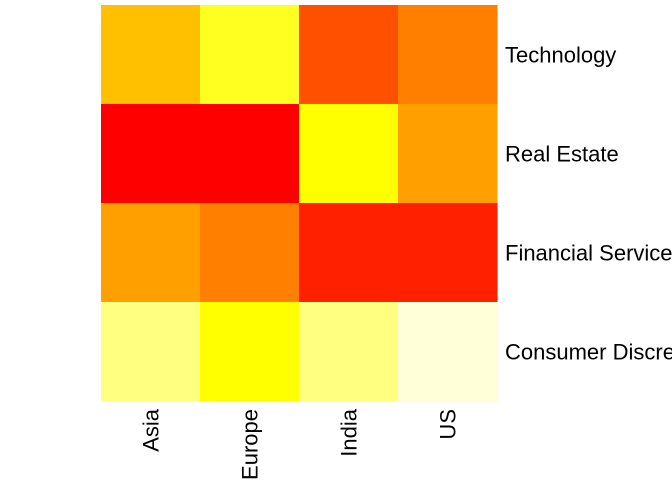  I want to click on row-label: Financial Services, so click(588, 253).